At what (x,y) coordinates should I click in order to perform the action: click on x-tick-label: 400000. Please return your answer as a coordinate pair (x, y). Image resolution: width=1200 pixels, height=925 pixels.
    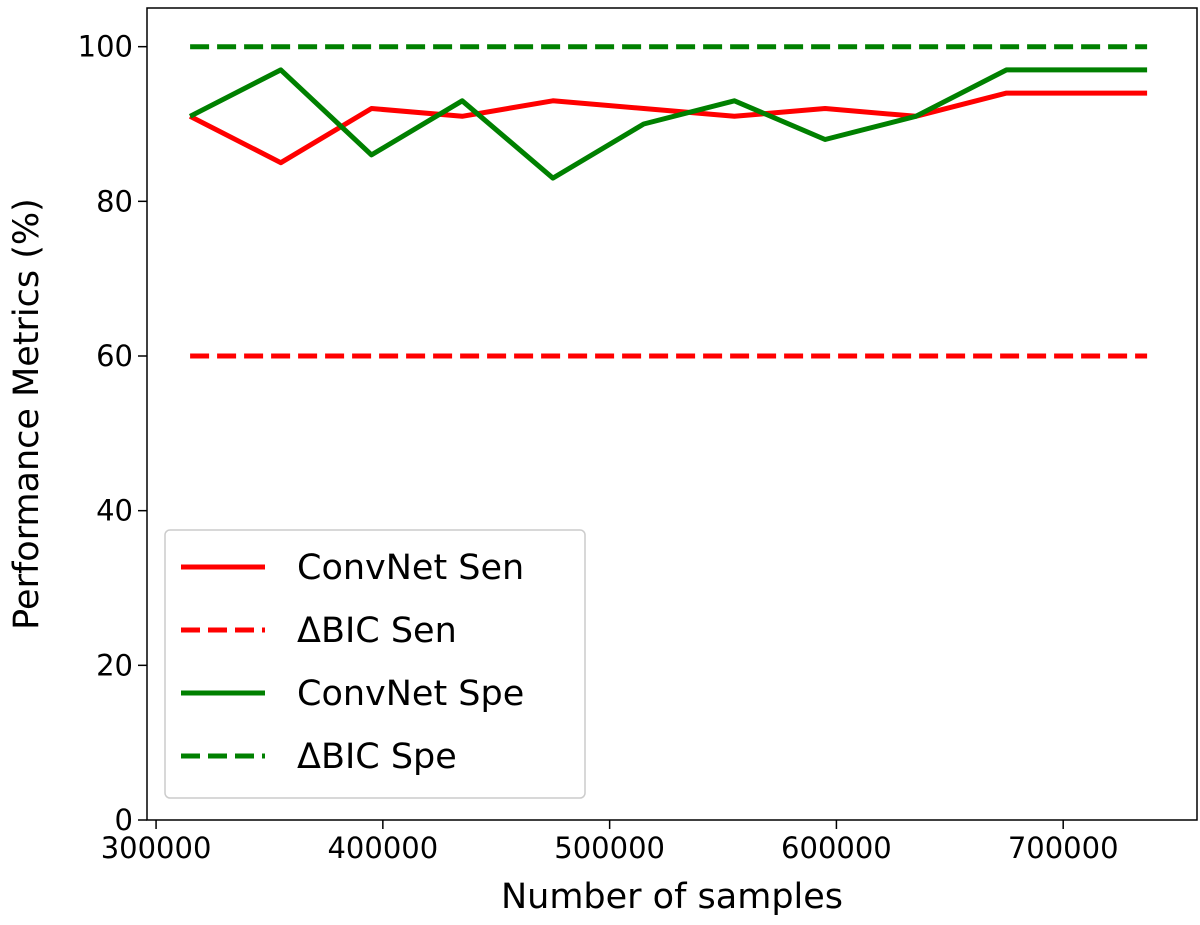
    Looking at the image, I should click on (382, 848).